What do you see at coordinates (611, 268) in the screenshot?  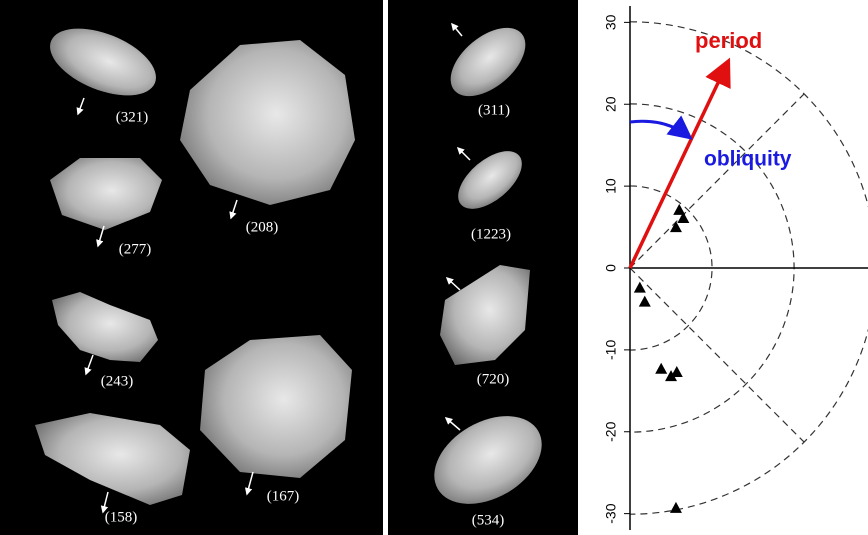 I see `y-tick-label: 0` at bounding box center [611, 268].